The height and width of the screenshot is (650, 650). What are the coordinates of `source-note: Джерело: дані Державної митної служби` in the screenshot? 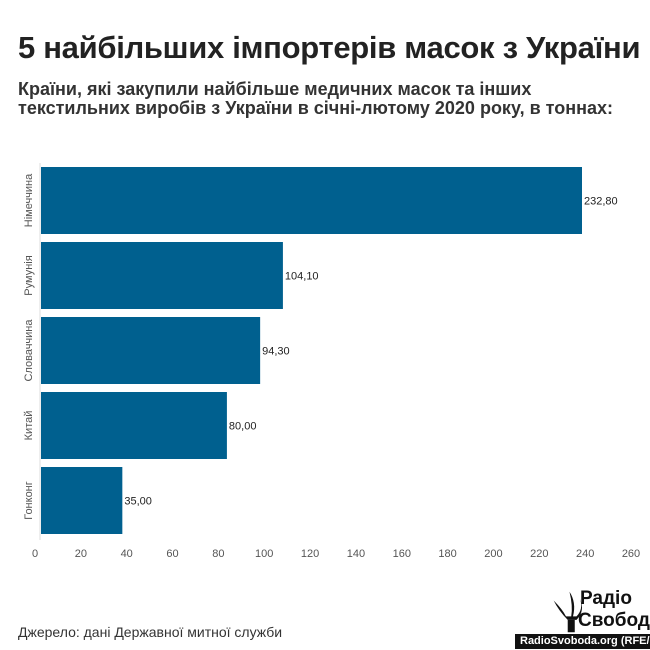 It's located at (150, 632).